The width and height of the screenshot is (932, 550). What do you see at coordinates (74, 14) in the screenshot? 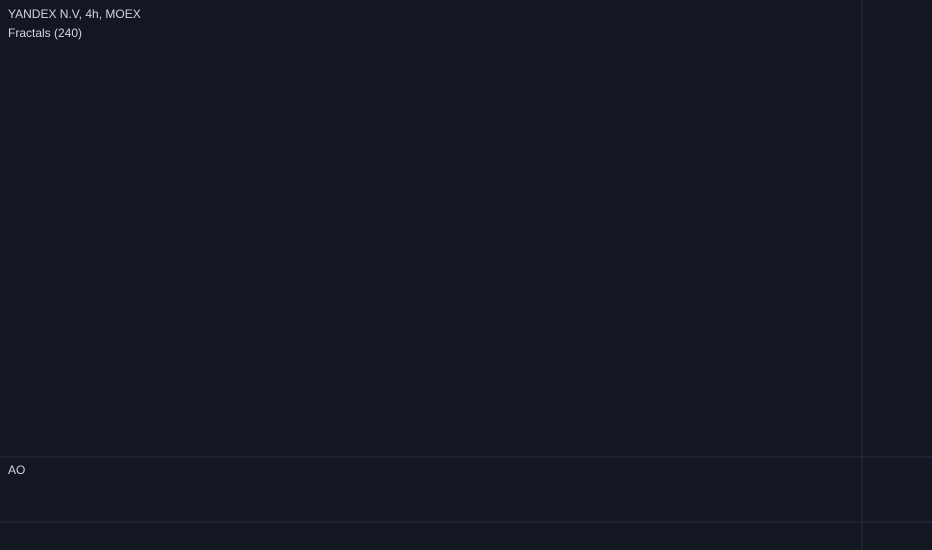
I see `chart-title: YANDEX N.V, 4h, MOEX` at bounding box center [74, 14].